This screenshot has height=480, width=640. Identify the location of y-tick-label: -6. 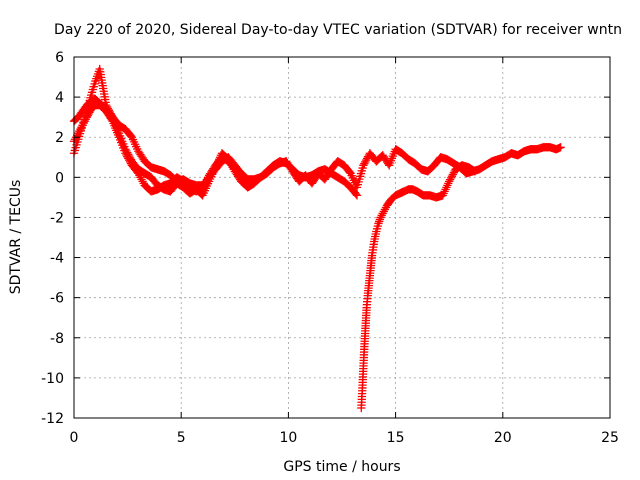
(57, 299).